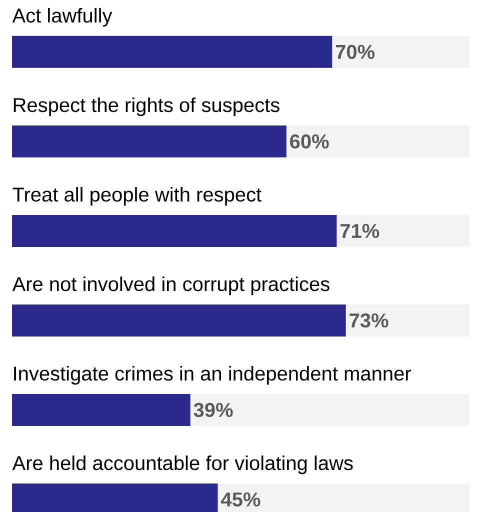 The width and height of the screenshot is (488, 512). Describe the element at coordinates (182, 465) in the screenshot. I see `y-tick-label: Are held accountable for violating laws` at that location.